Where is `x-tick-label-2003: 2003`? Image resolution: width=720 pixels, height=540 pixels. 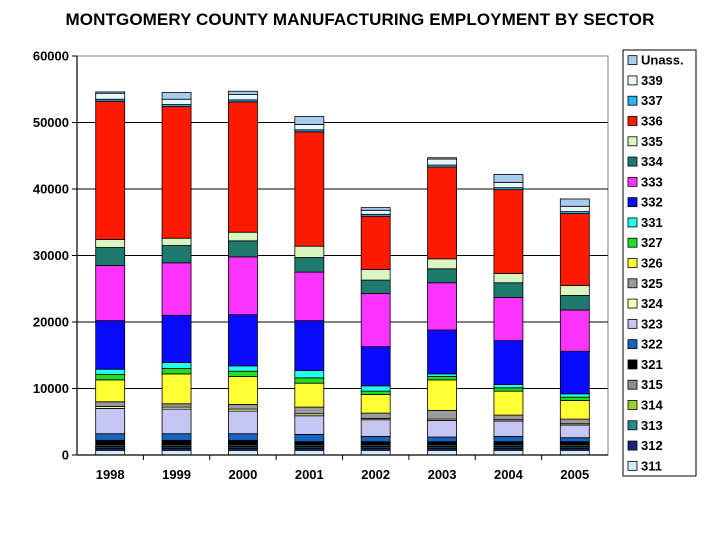
x-tick-label-2003: 2003 is located at coordinates (442, 474).